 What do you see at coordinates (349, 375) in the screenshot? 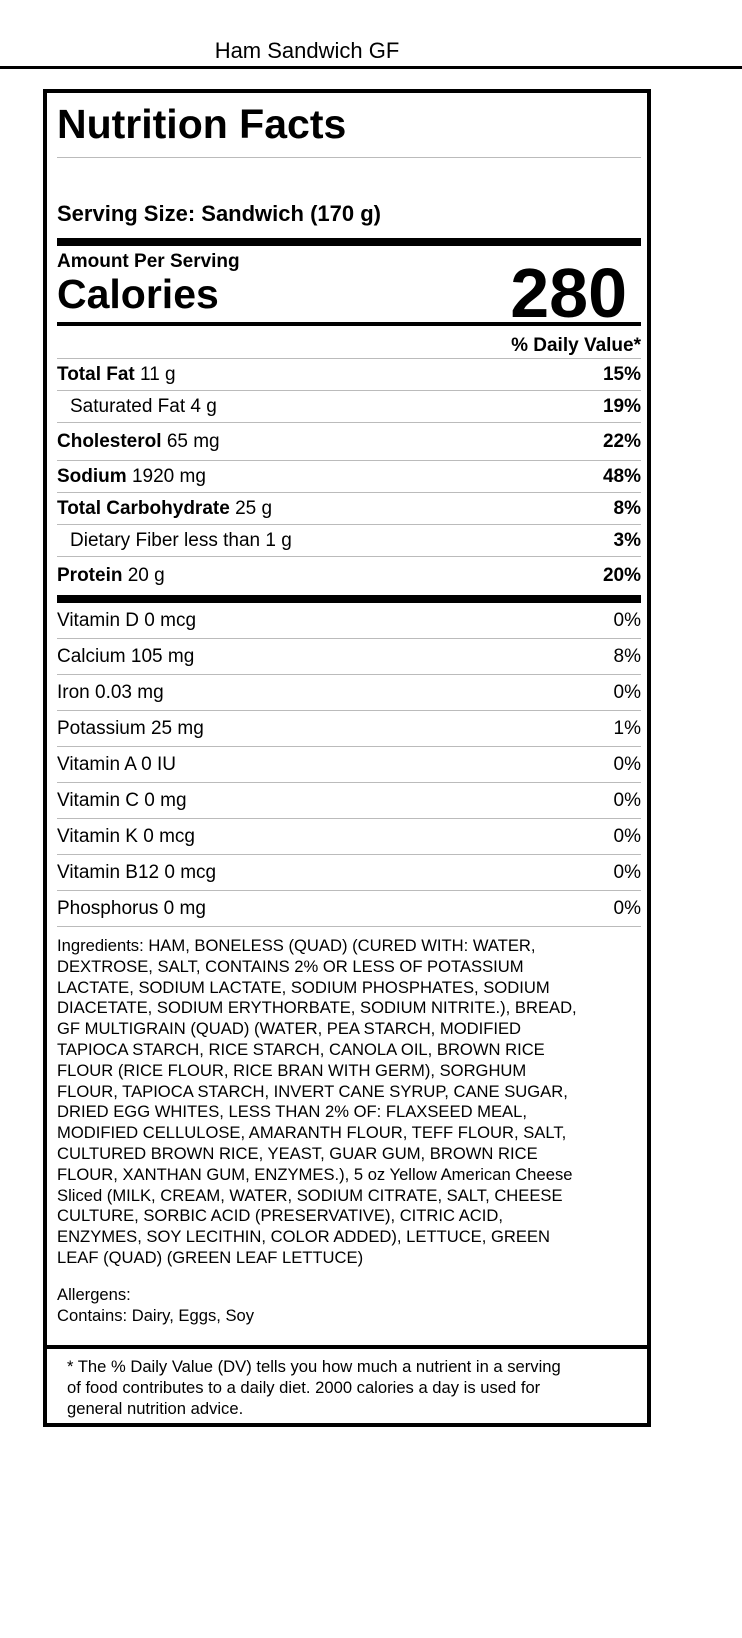
I see `nutrient-row: Total Fat 11 g 15%` at bounding box center [349, 375].